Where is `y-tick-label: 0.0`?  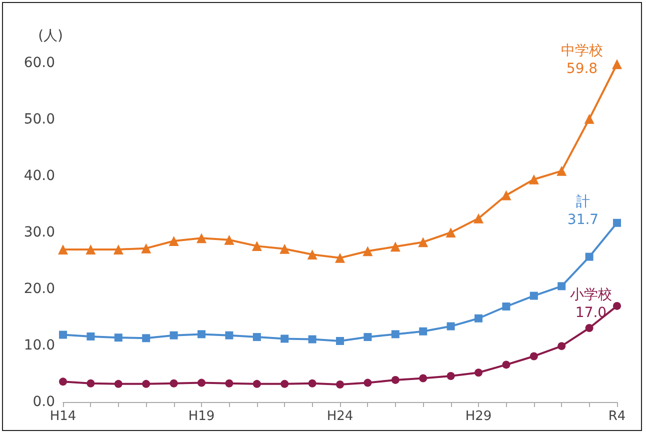 y-tick-label: 0.0 is located at coordinates (43, 402).